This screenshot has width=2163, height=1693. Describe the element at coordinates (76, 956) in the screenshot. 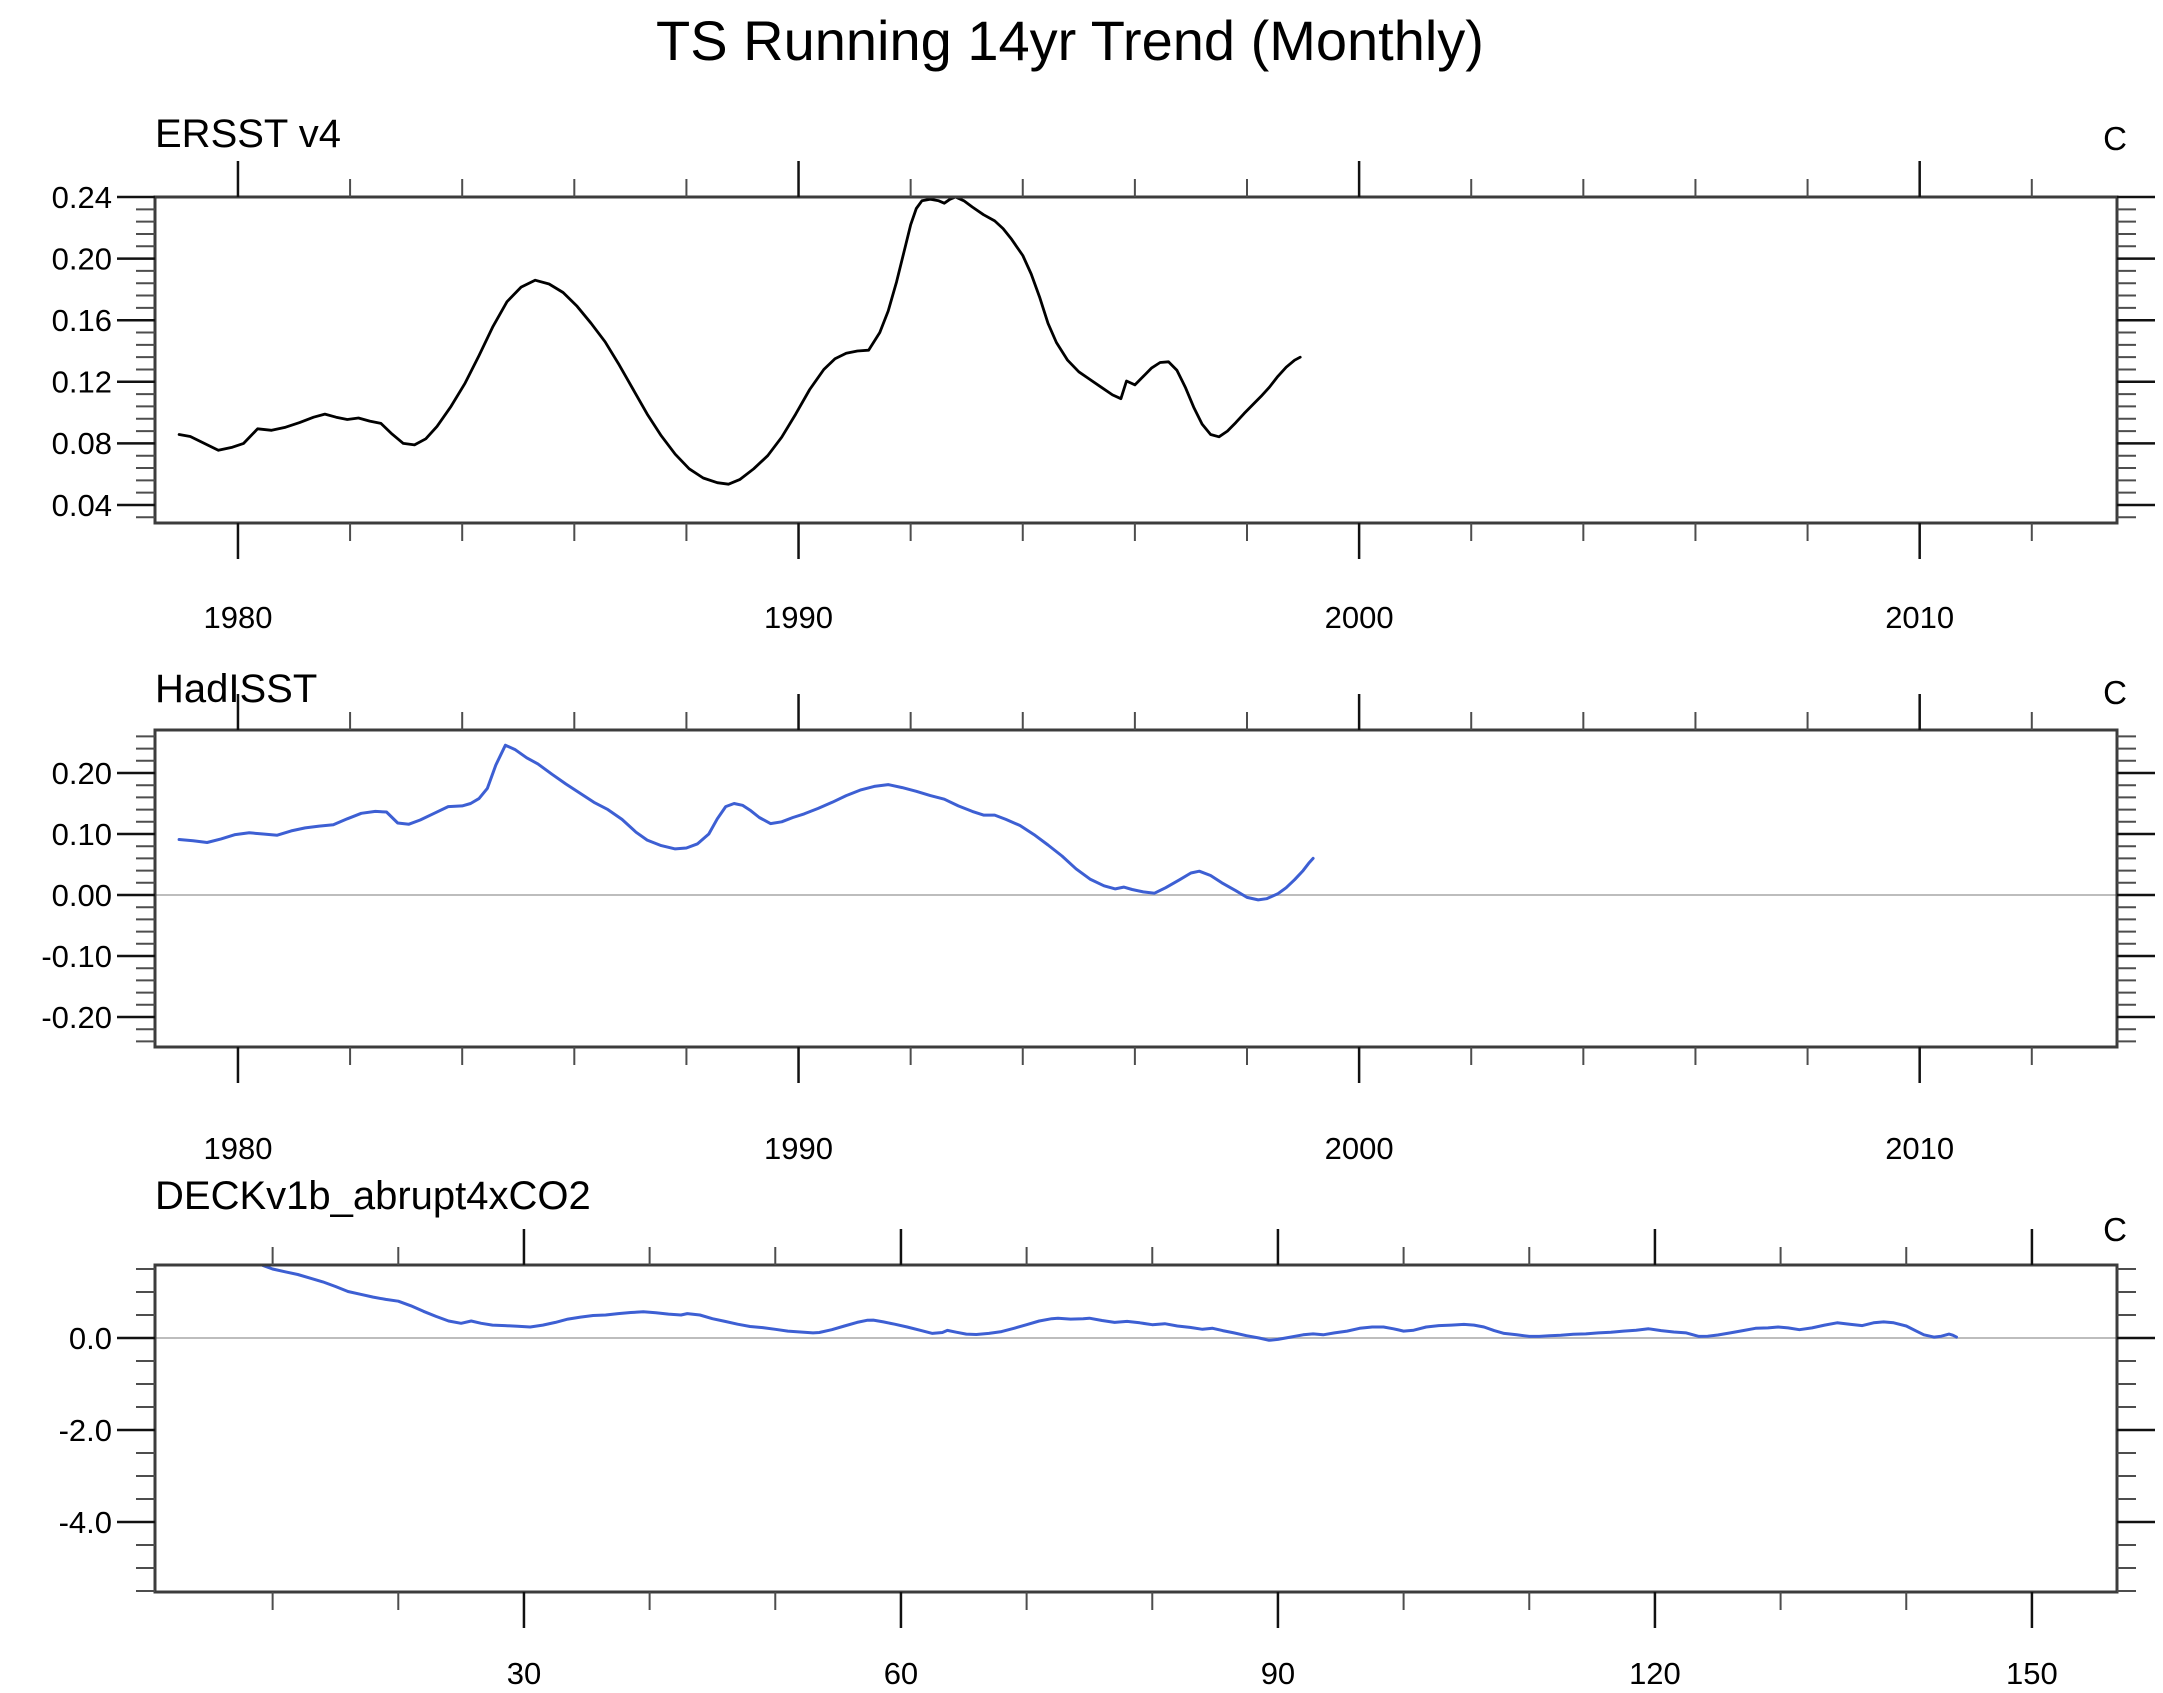

I see `y-tick-label: -0.10` at that location.